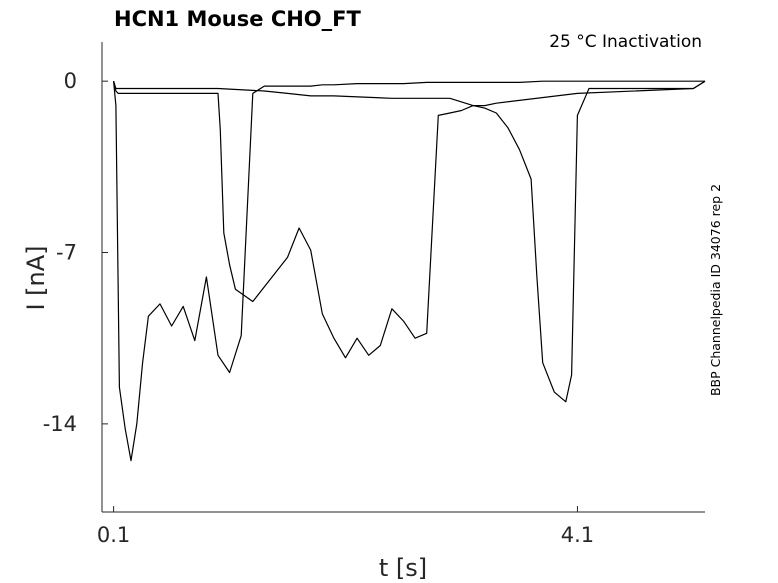 The height and width of the screenshot is (583, 778). What do you see at coordinates (70, 81) in the screenshot?
I see `y-tick-label: 0` at bounding box center [70, 81].